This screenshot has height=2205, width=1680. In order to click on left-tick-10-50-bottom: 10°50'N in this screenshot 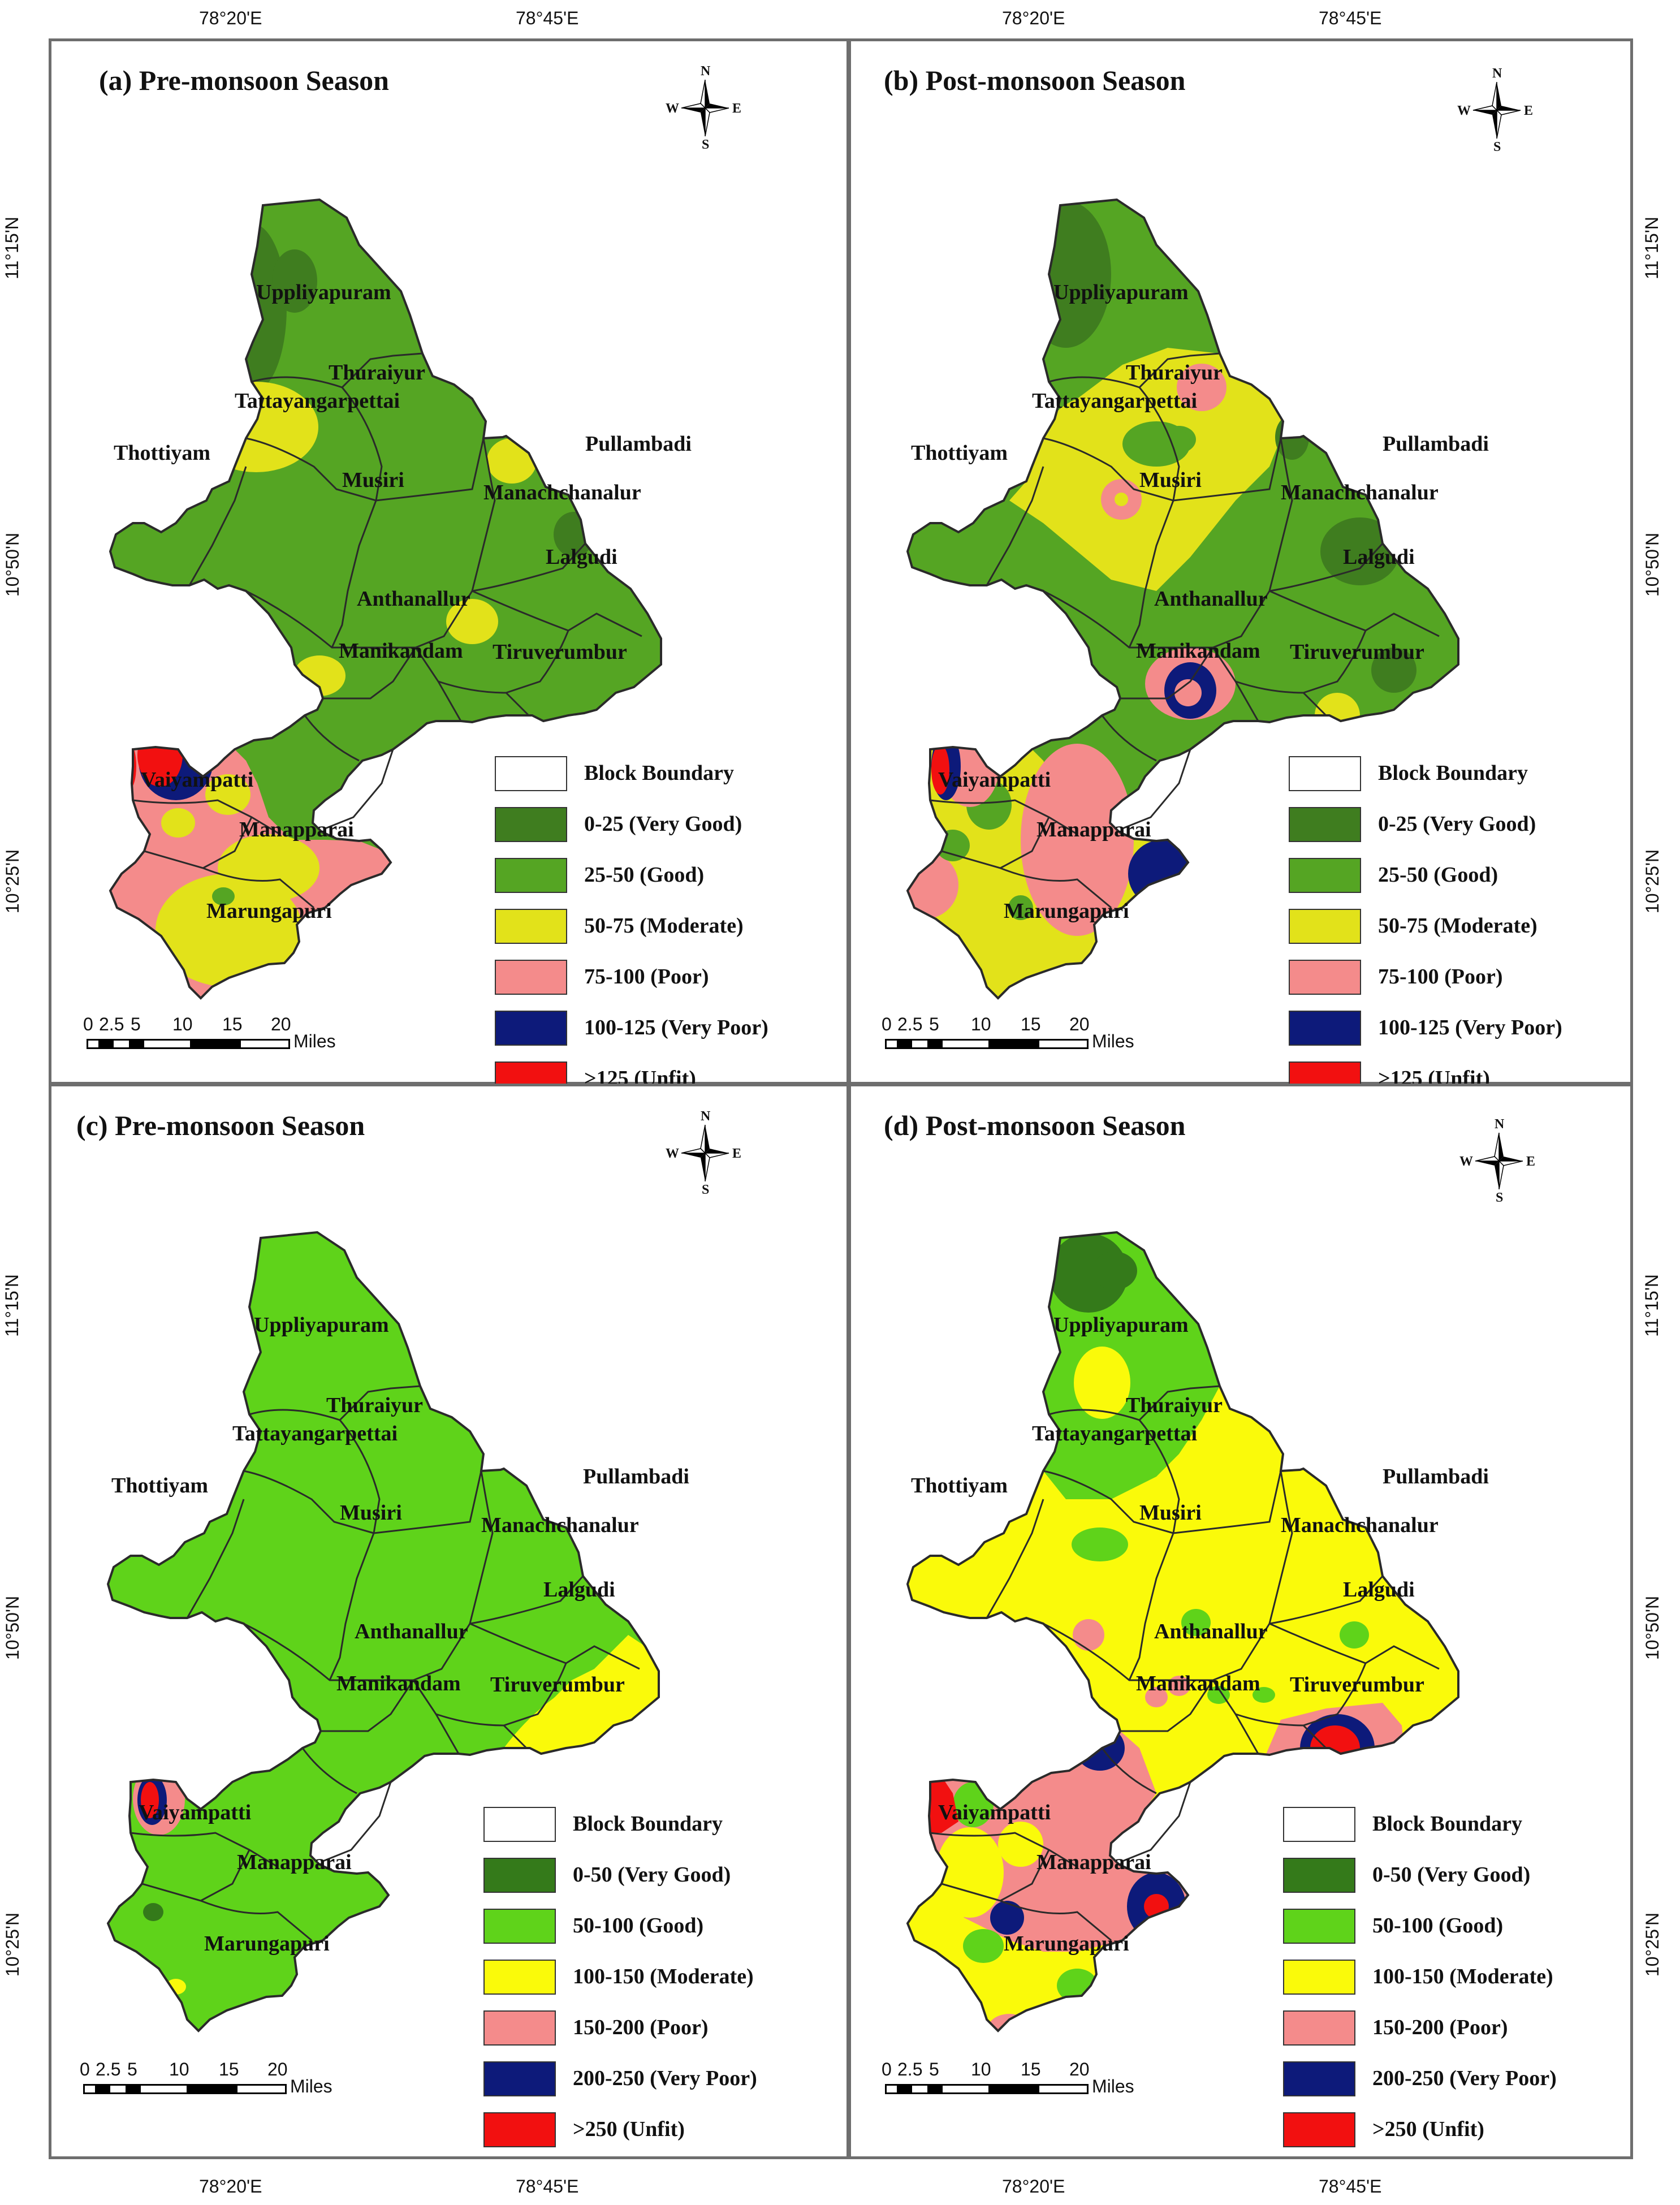, I will do `click(12, 1627)`.